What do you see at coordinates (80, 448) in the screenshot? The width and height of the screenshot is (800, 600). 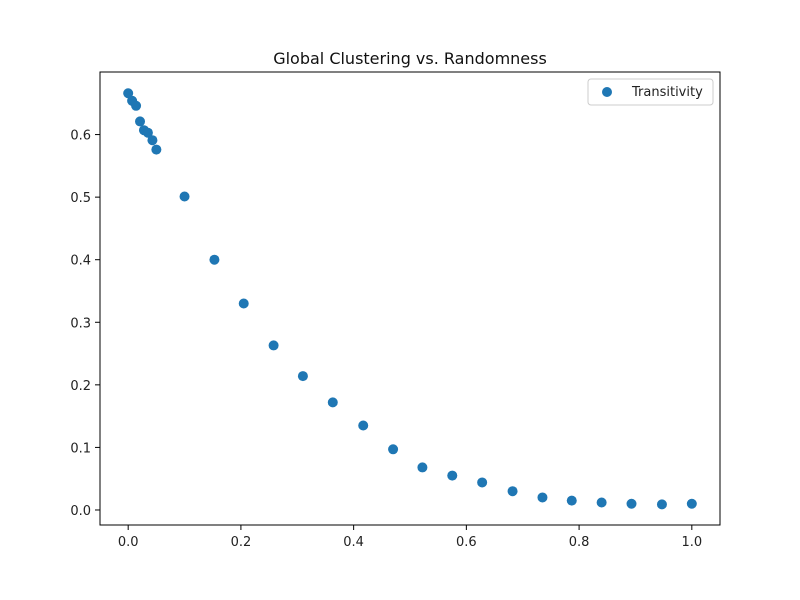 I see `y-tick-label: 0.1` at bounding box center [80, 448].